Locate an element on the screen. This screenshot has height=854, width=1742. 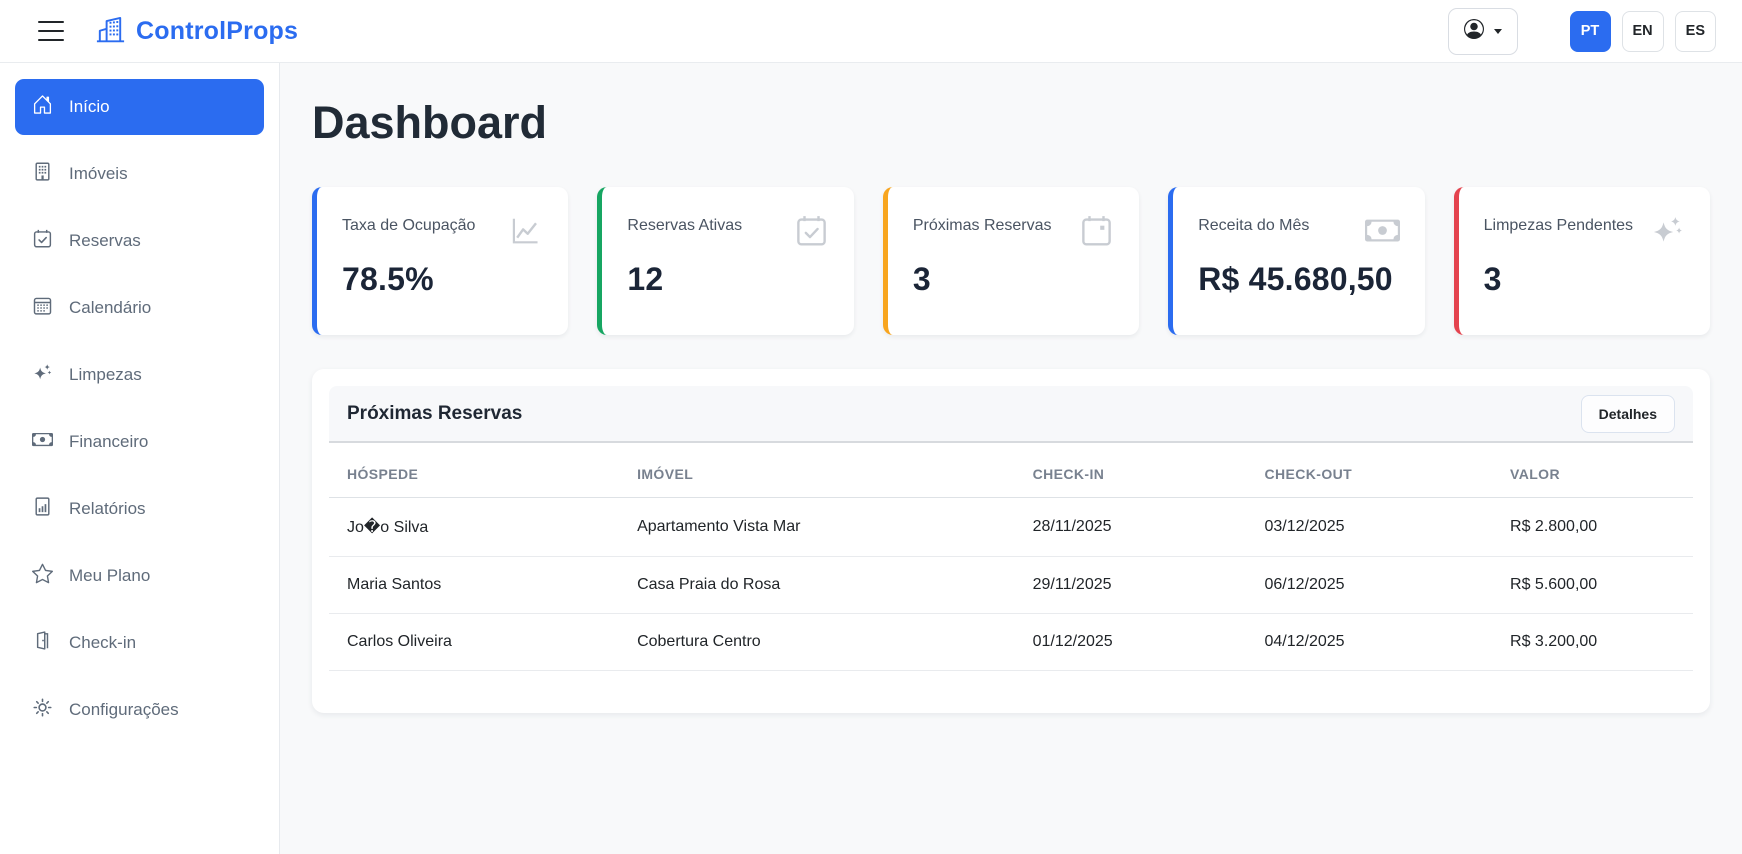
user-menu-button is located at coordinates (1482, 31).